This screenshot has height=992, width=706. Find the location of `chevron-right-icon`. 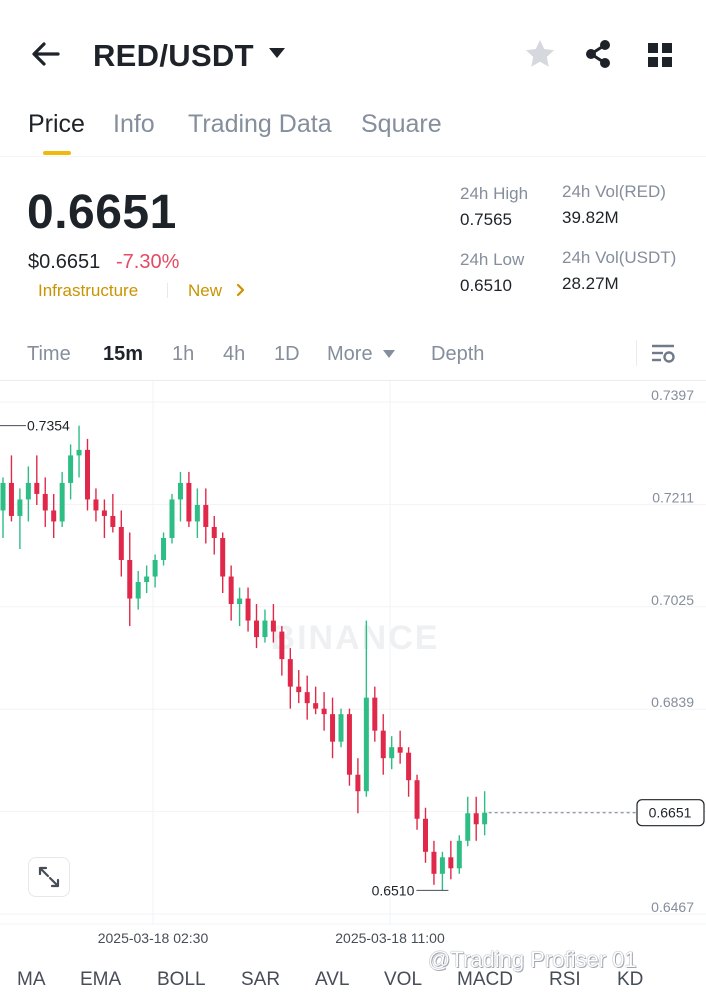

chevron-right-icon is located at coordinates (241, 290).